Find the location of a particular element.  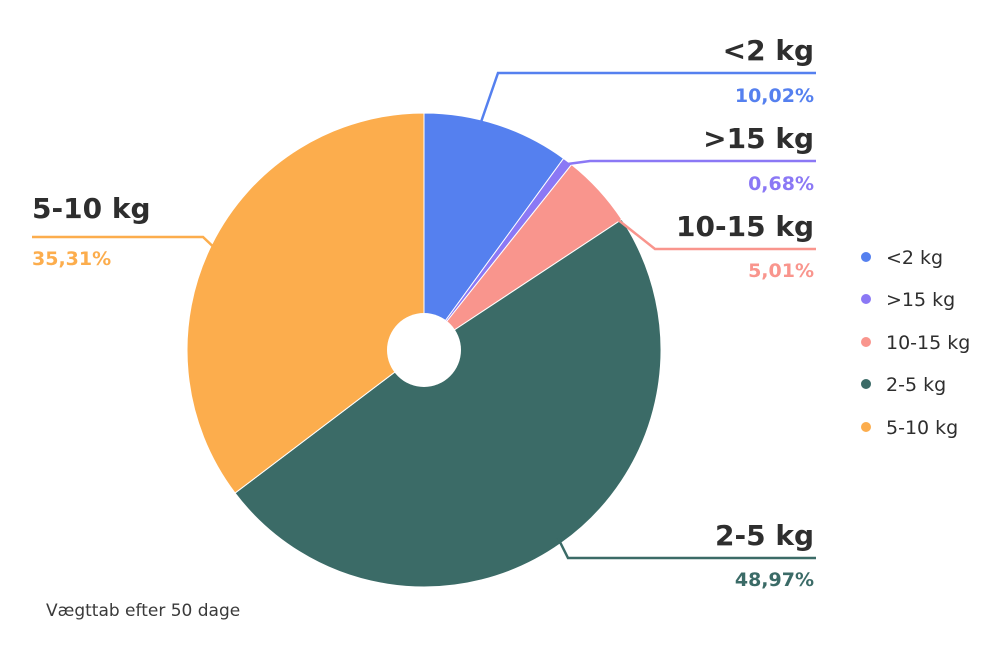

slice-label-gt15kg: >15 kg is located at coordinates (758, 138).